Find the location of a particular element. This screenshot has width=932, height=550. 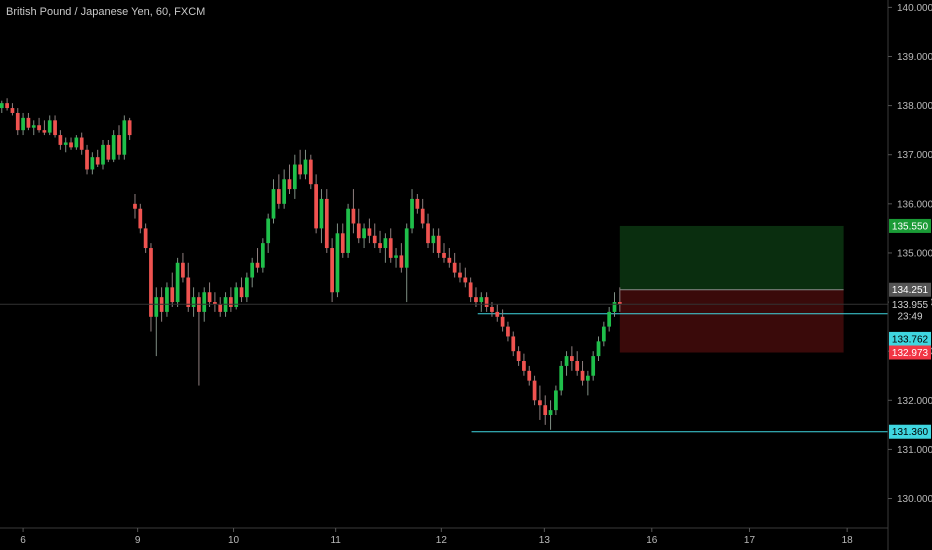

price-tick-label: 138.000 is located at coordinates (914, 106).